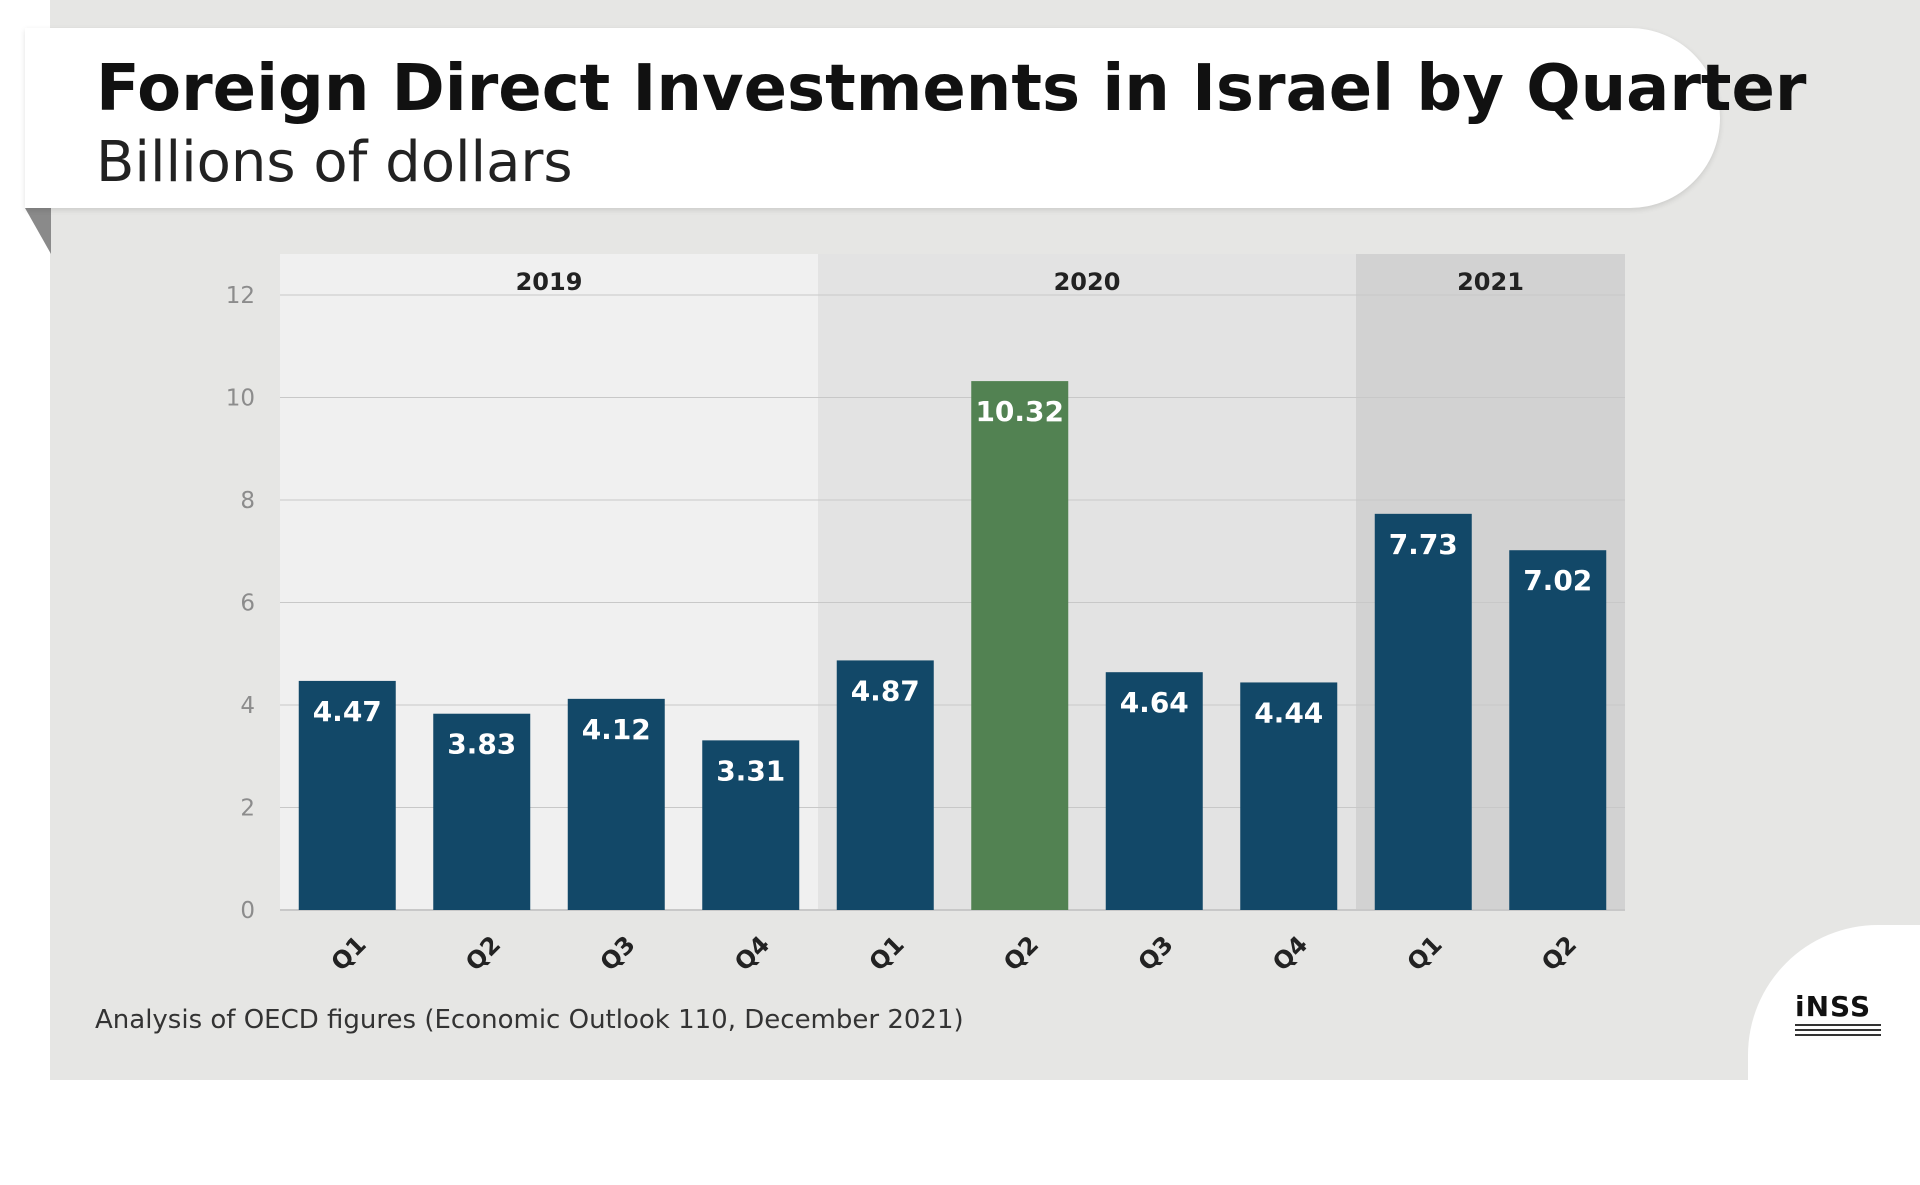  Describe the element at coordinates (1154, 702) in the screenshot. I see `bar-value-label: 4.64` at that location.